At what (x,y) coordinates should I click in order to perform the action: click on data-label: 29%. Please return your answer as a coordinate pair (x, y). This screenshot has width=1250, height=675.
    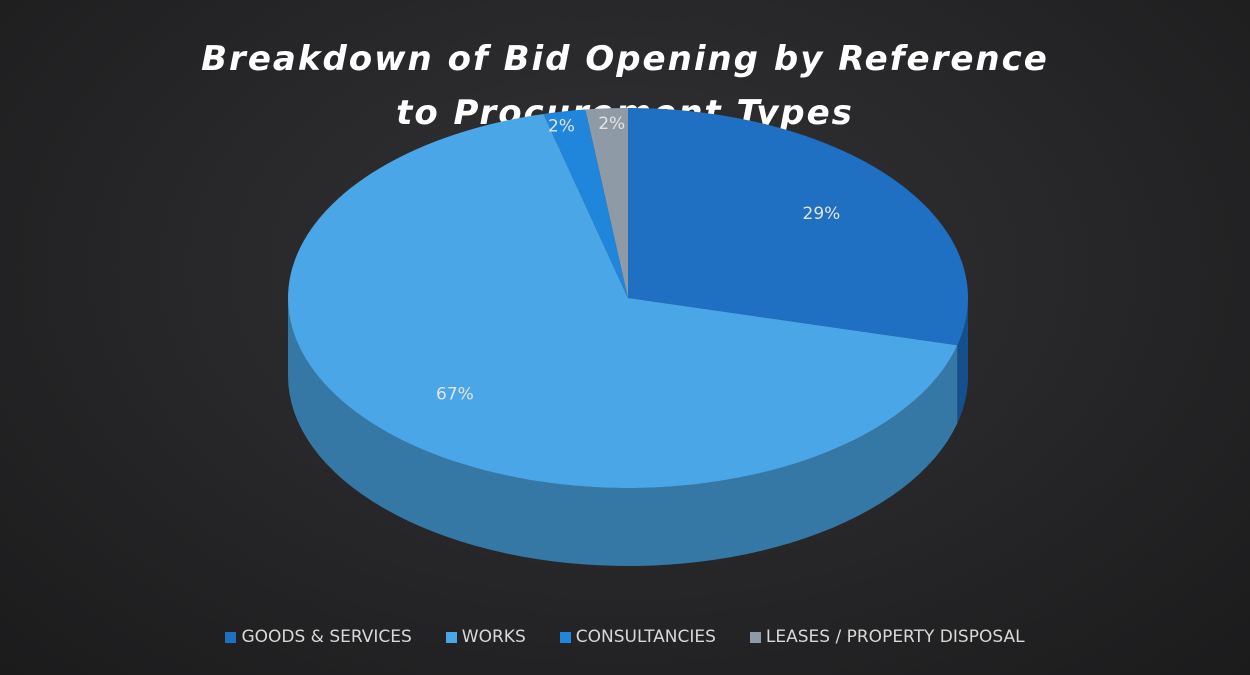
    Looking at the image, I should click on (822, 214).